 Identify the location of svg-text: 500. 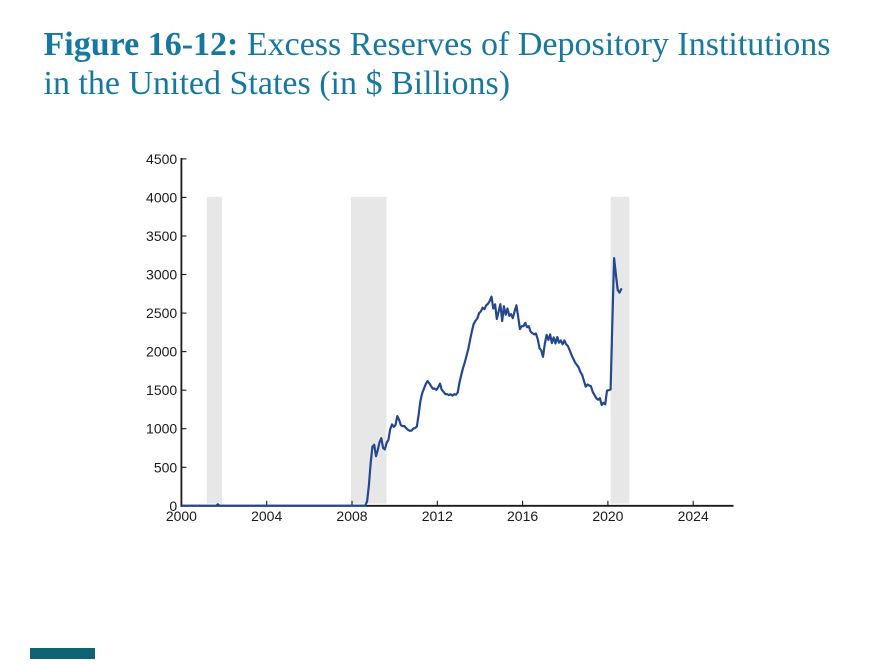
(166, 467).